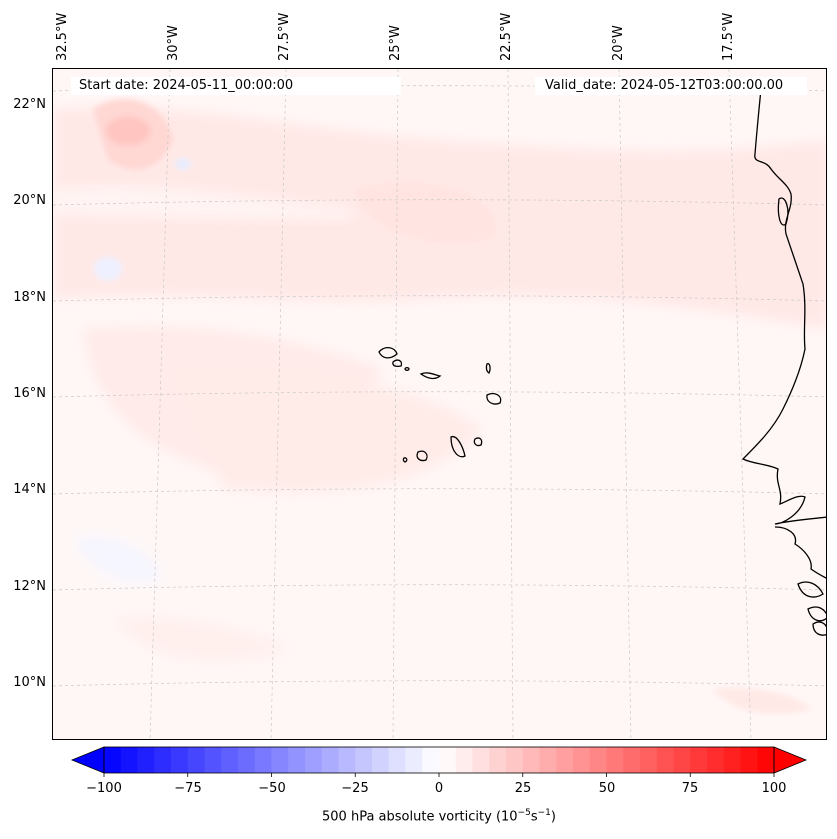 Image resolution: width=837 pixels, height=839 pixels. Describe the element at coordinates (523, 788) in the screenshot. I see `colorbar-tick-label: 25` at that location.